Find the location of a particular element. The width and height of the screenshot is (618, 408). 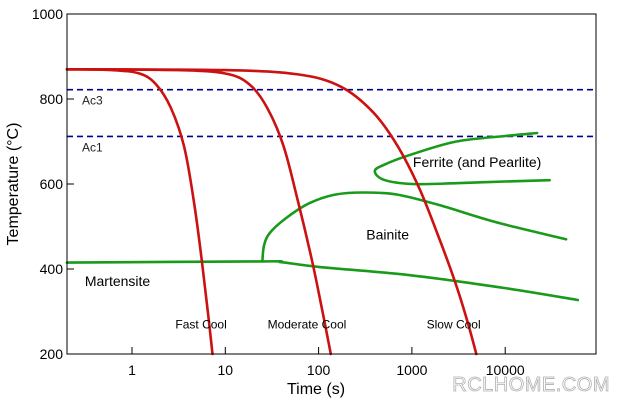

boundary-ferrite-nose is located at coordinates (462, 158).